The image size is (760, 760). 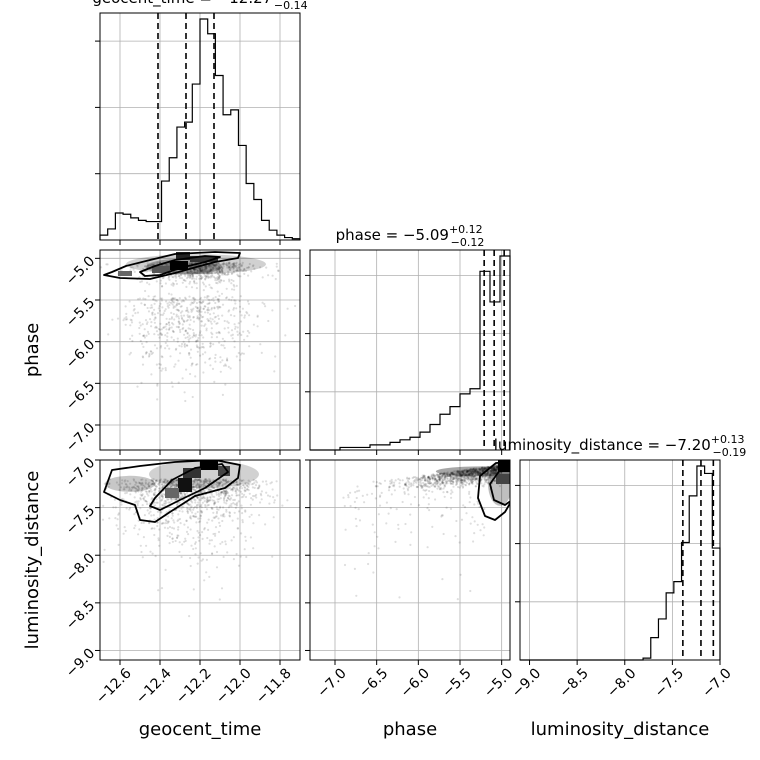 What do you see at coordinates (728, 439) in the screenshot?
I see `title-plus: +0.13` at bounding box center [728, 439].